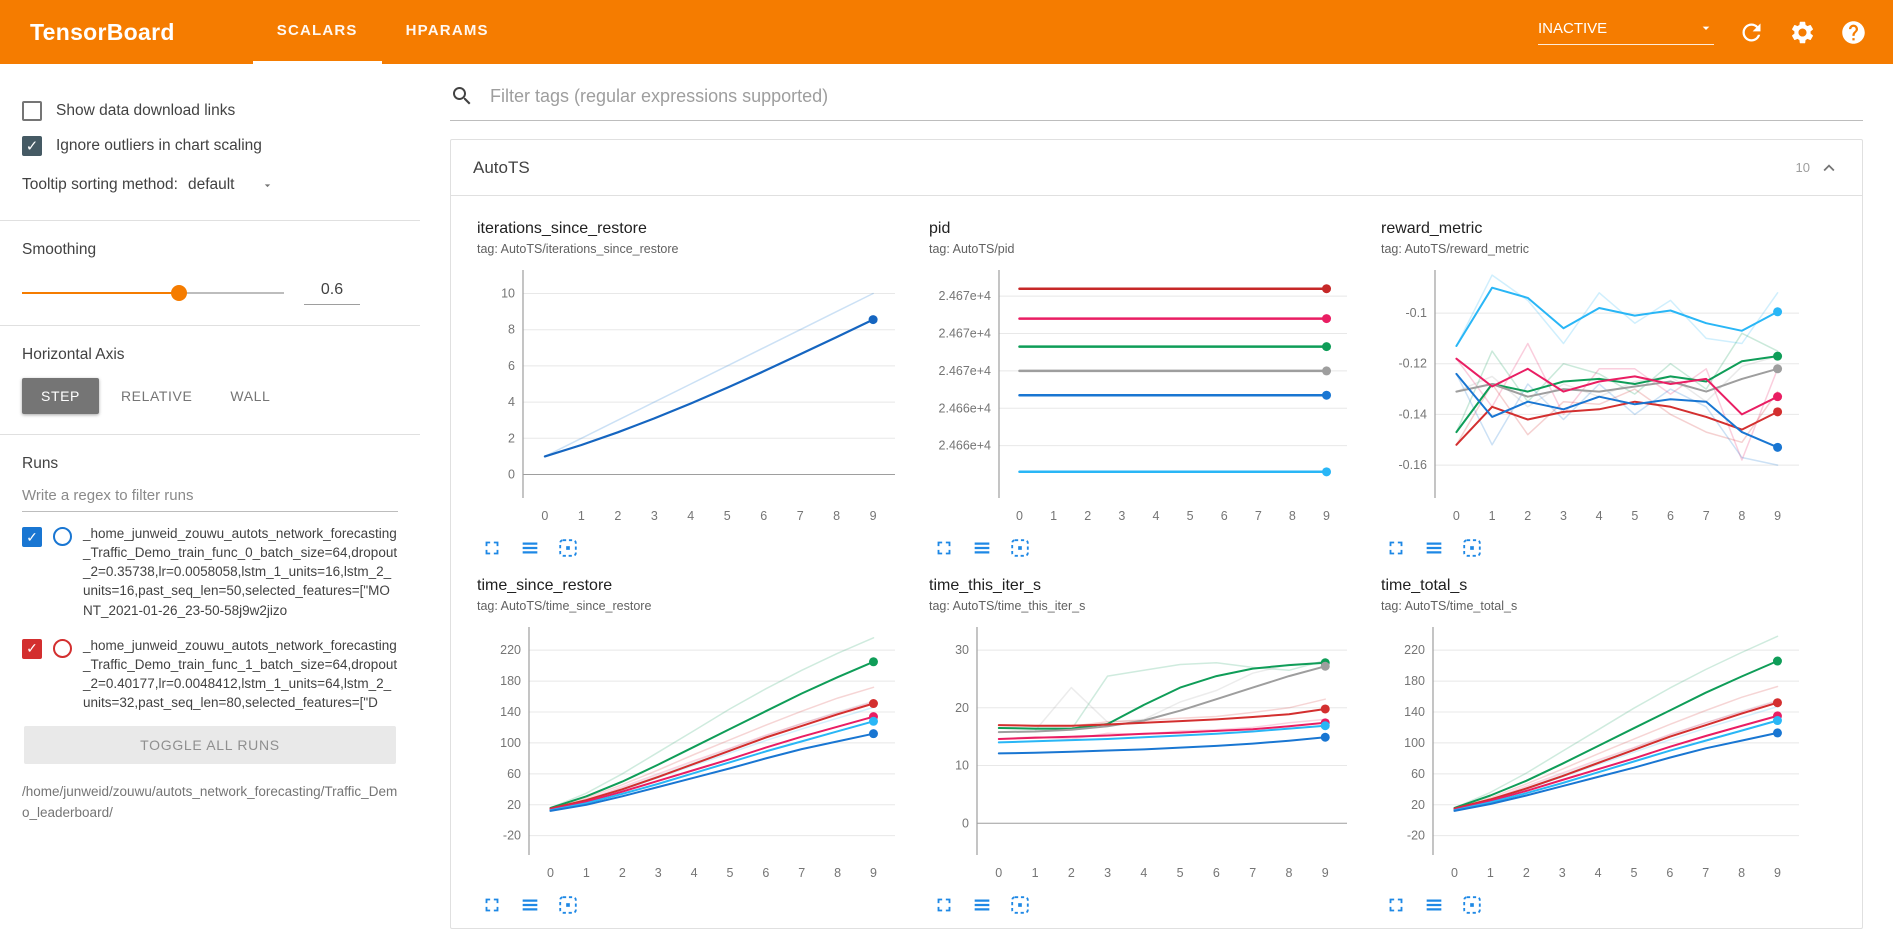 The image size is (1893, 929). What do you see at coordinates (1288, 873) in the screenshot?
I see `svg-text: 8` at bounding box center [1288, 873].